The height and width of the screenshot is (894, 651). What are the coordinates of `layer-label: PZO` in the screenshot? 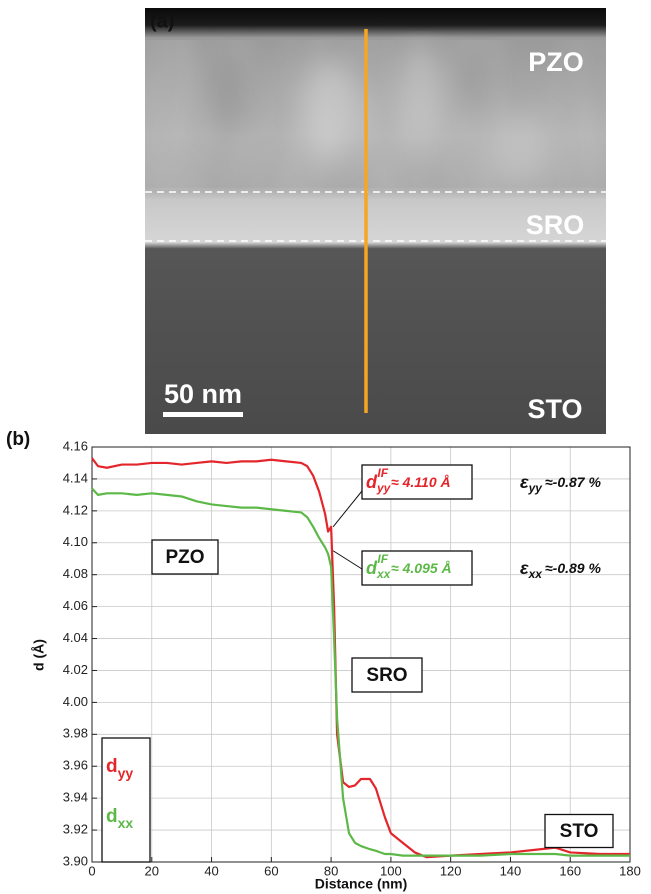 It's located at (556, 62).